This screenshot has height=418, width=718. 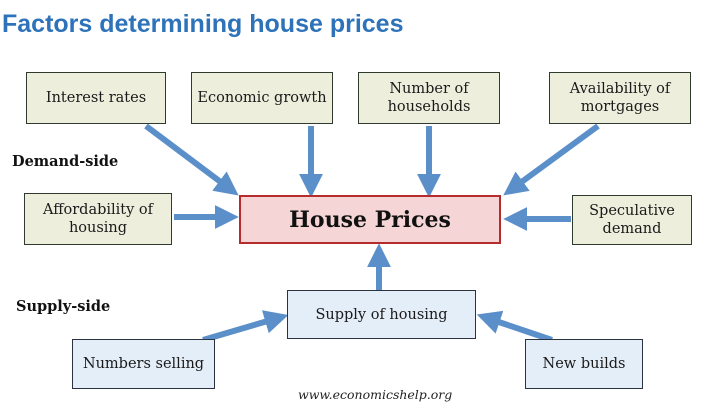 What do you see at coordinates (191, 159) in the screenshot?
I see `arrow-interest-rates` at bounding box center [191, 159].